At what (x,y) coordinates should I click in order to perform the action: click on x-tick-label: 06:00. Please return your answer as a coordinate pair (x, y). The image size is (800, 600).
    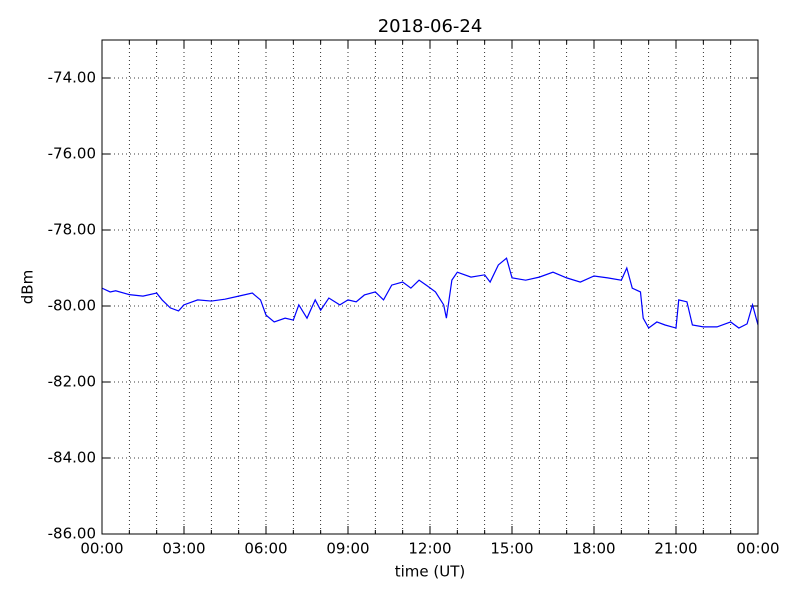
    Looking at the image, I should click on (265, 549).